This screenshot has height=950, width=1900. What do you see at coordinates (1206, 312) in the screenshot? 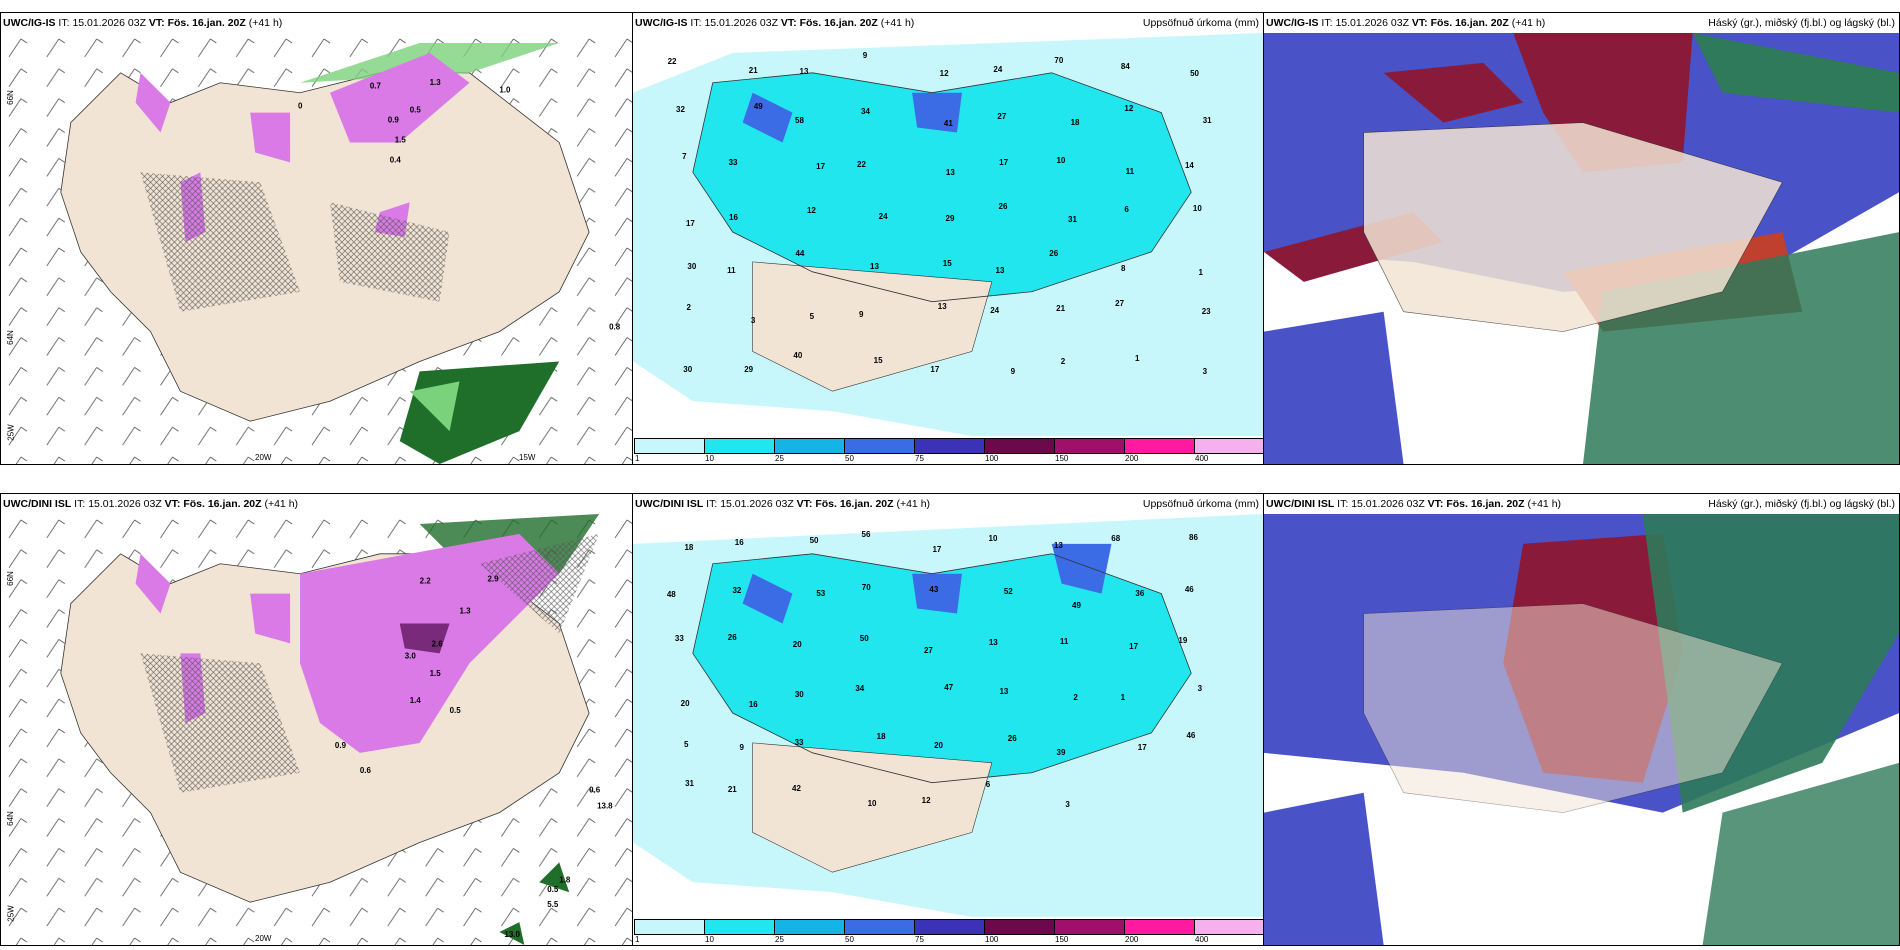
I see `precip-value: 23` at bounding box center [1206, 312].